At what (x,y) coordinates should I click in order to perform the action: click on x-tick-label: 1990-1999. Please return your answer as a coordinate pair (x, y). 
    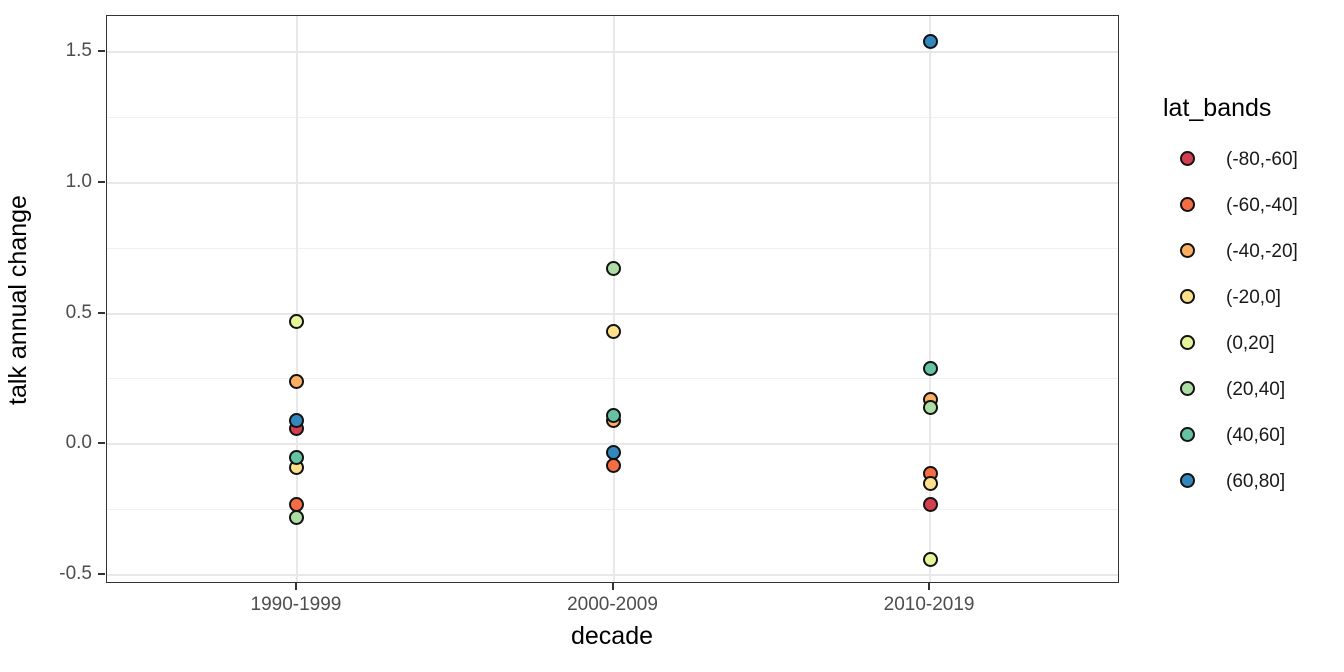
    Looking at the image, I should click on (296, 604).